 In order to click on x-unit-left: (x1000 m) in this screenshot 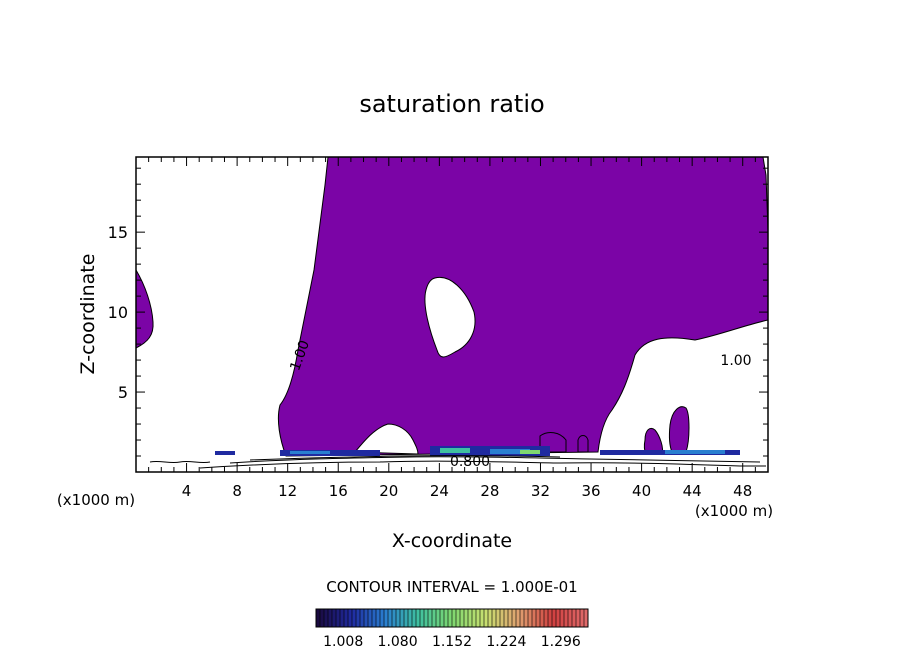, I will do `click(96, 500)`.